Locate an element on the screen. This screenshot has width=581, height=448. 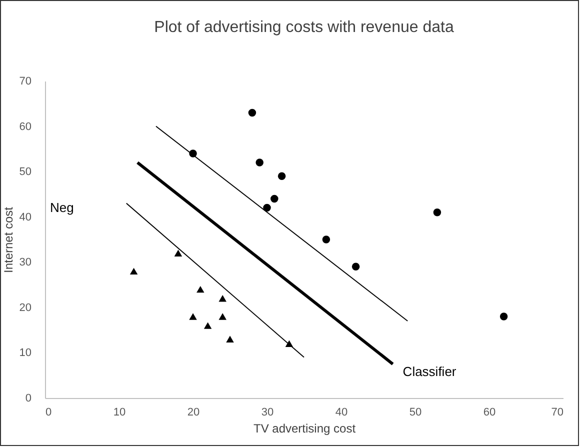
x-tick-label: 10 is located at coordinates (119, 412).